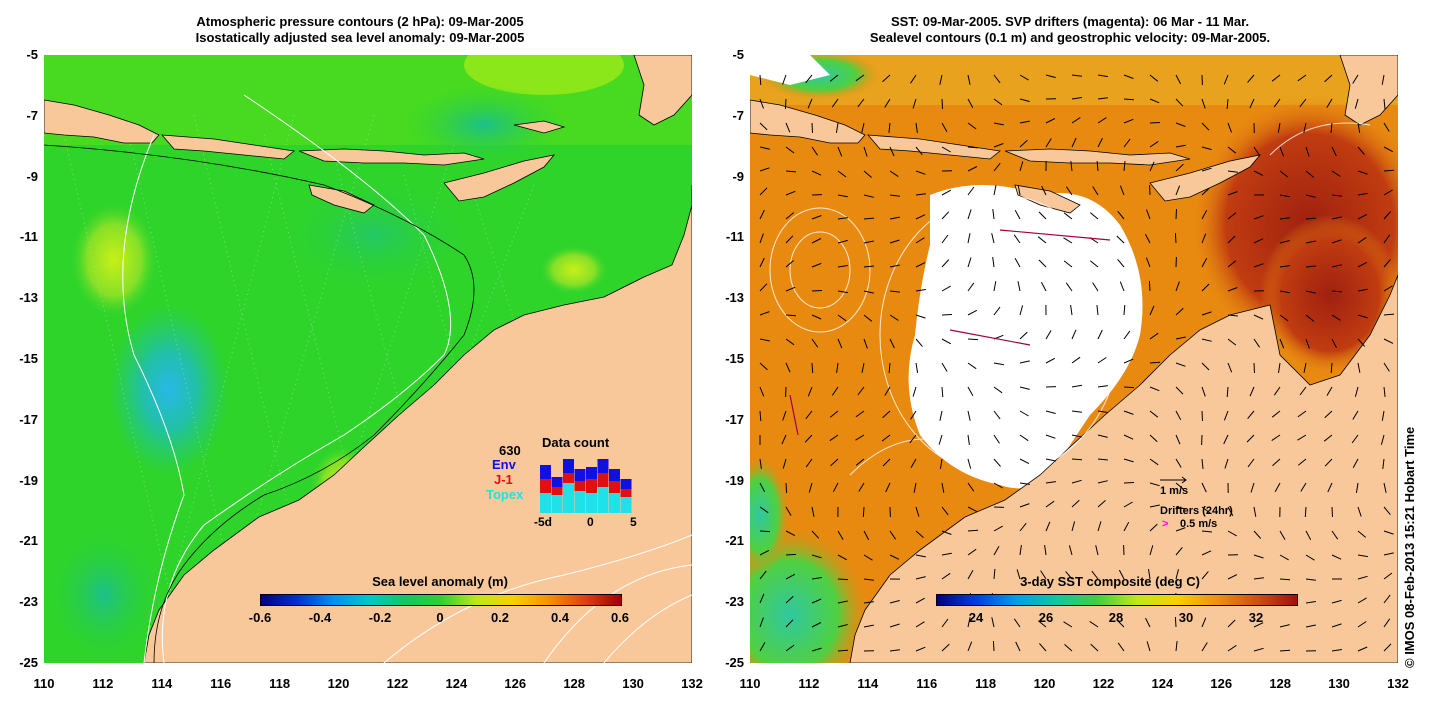  Describe the element at coordinates (560, 617) in the screenshot. I see `colorbar-tick: 0.4` at that location.